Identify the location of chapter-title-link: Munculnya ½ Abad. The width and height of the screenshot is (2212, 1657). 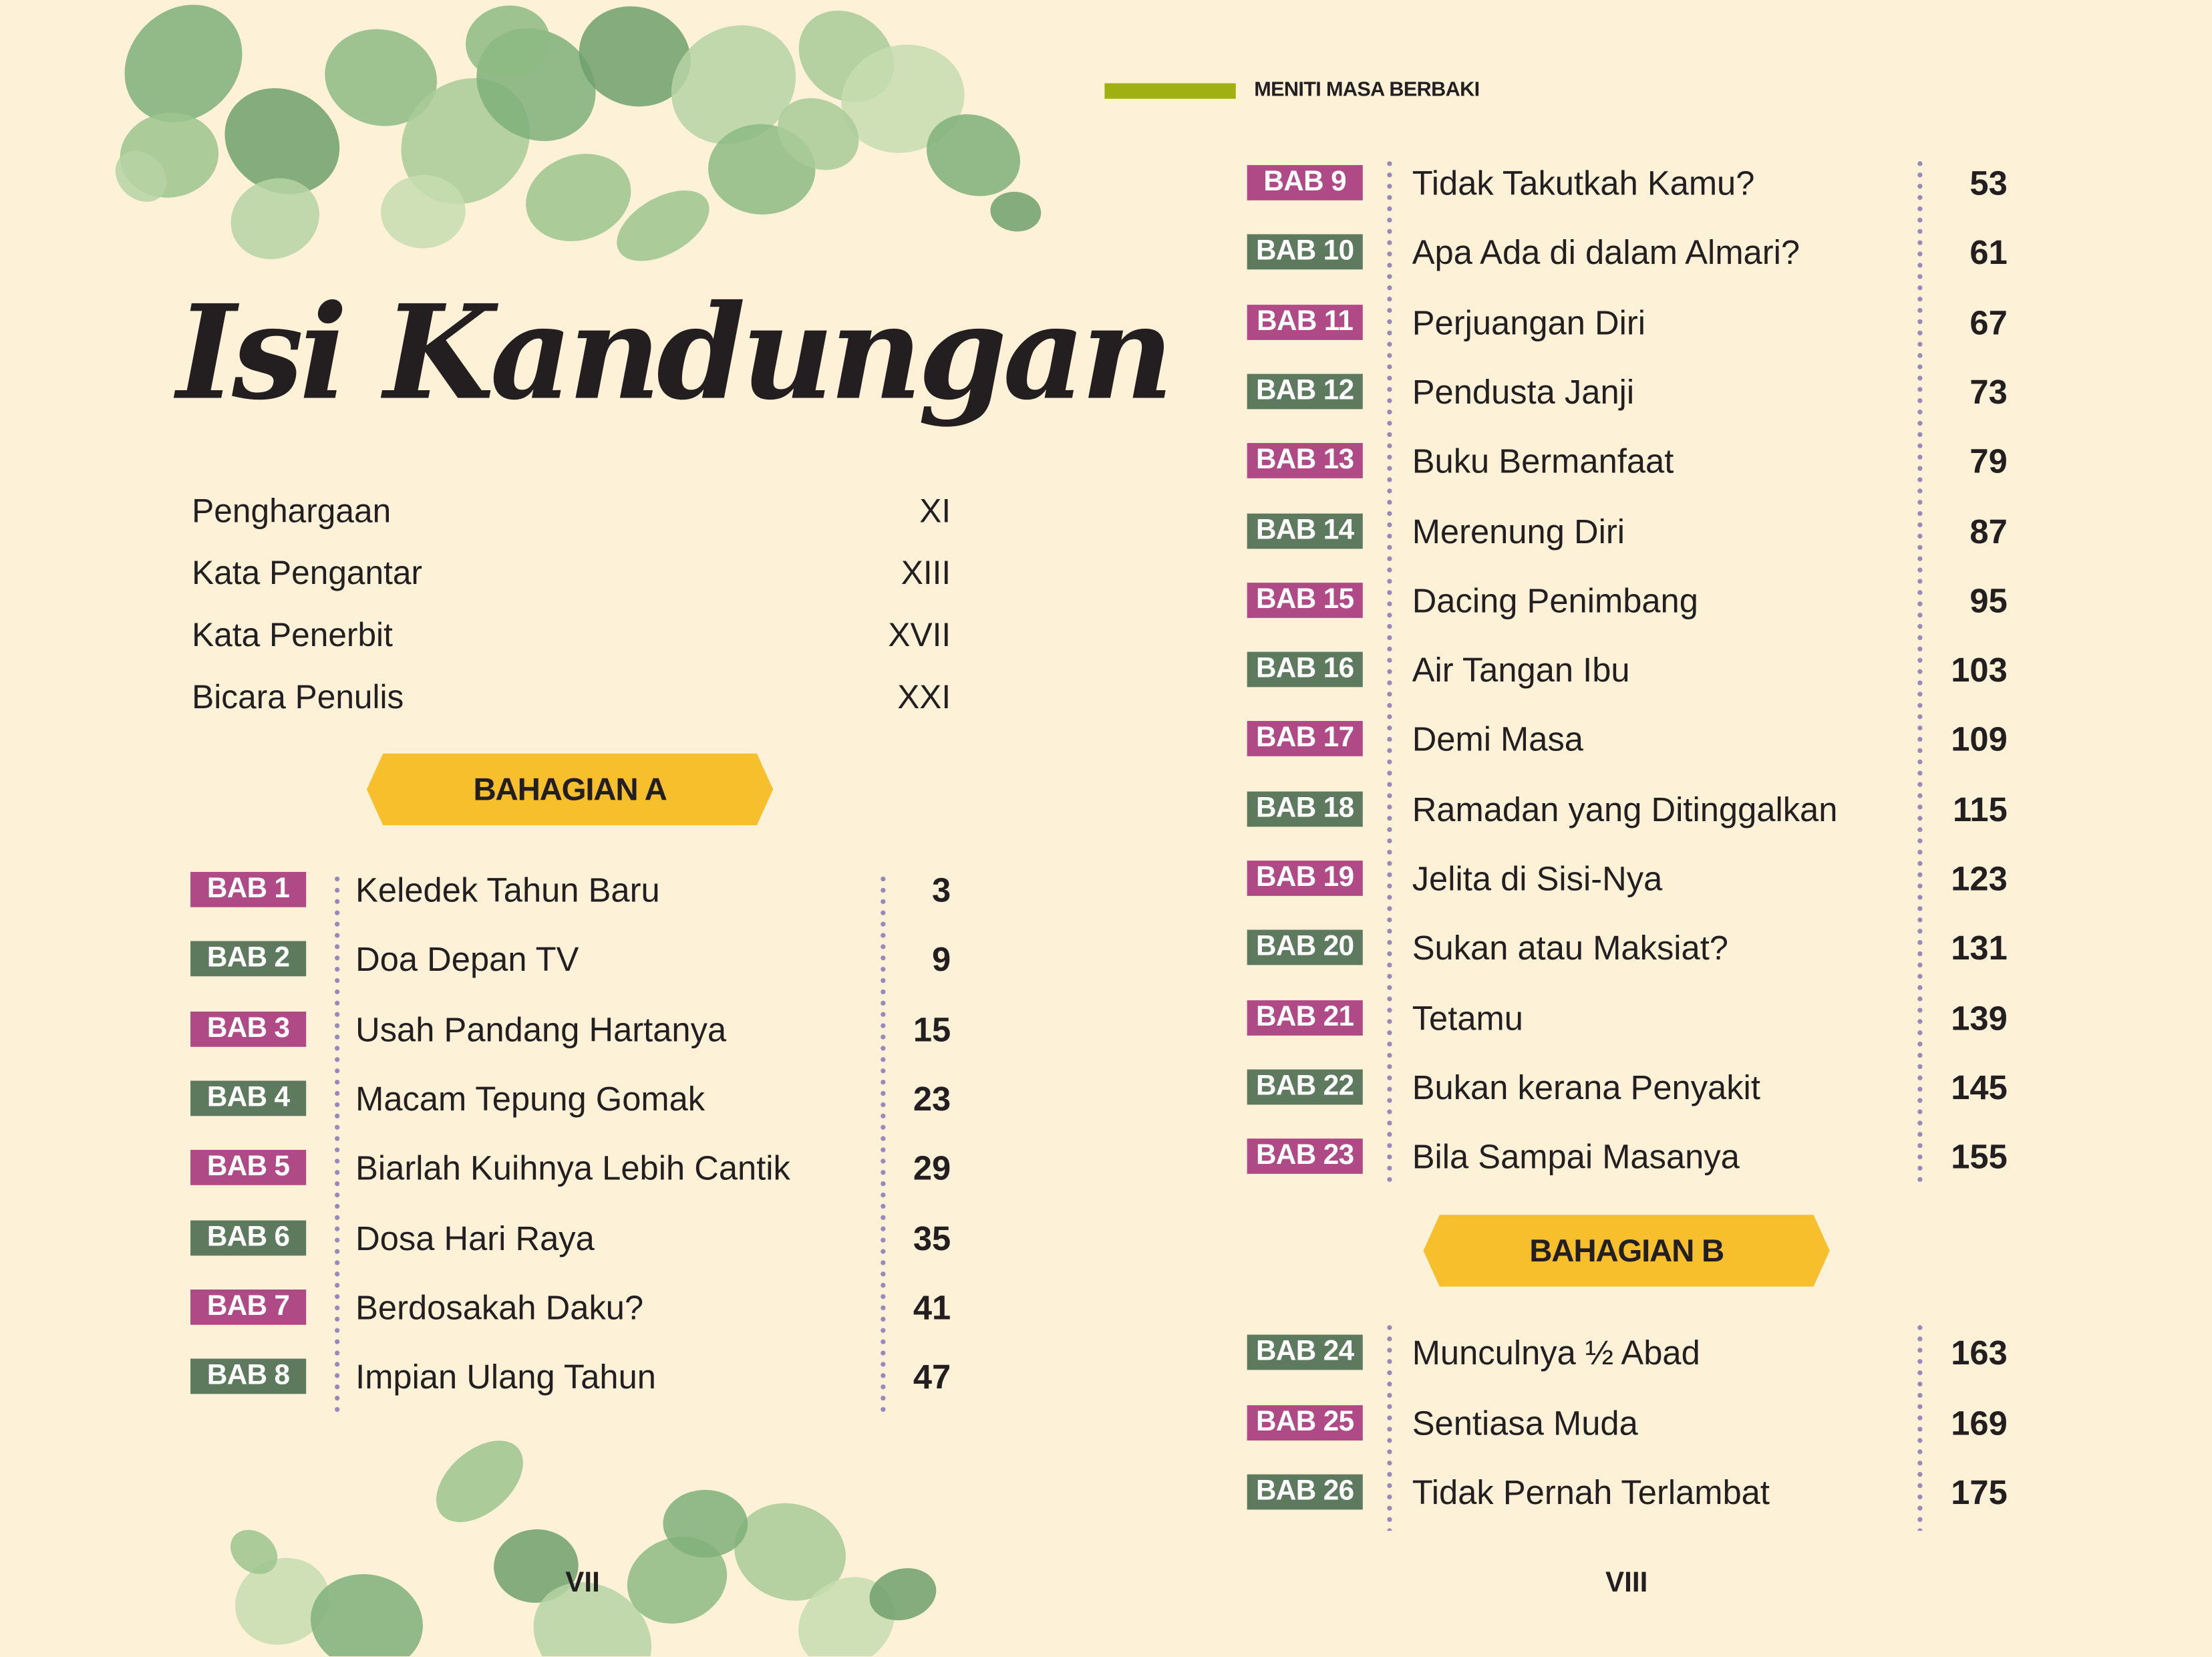
(1556, 1353).